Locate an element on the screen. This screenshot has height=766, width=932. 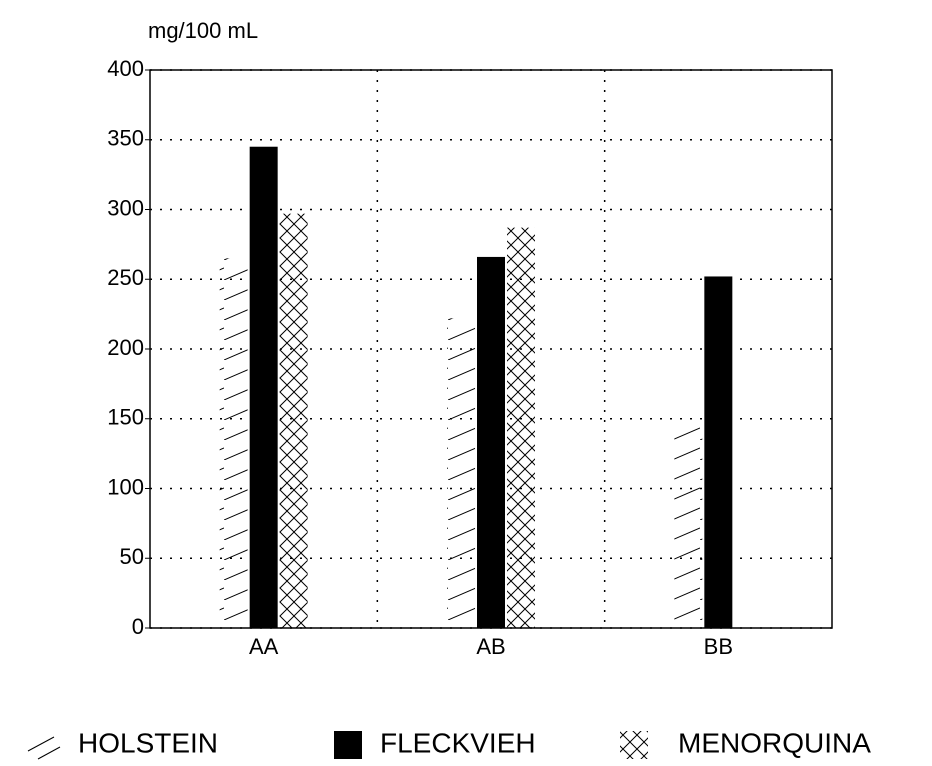
y-tick-label: 250 is located at coordinates (125, 277).